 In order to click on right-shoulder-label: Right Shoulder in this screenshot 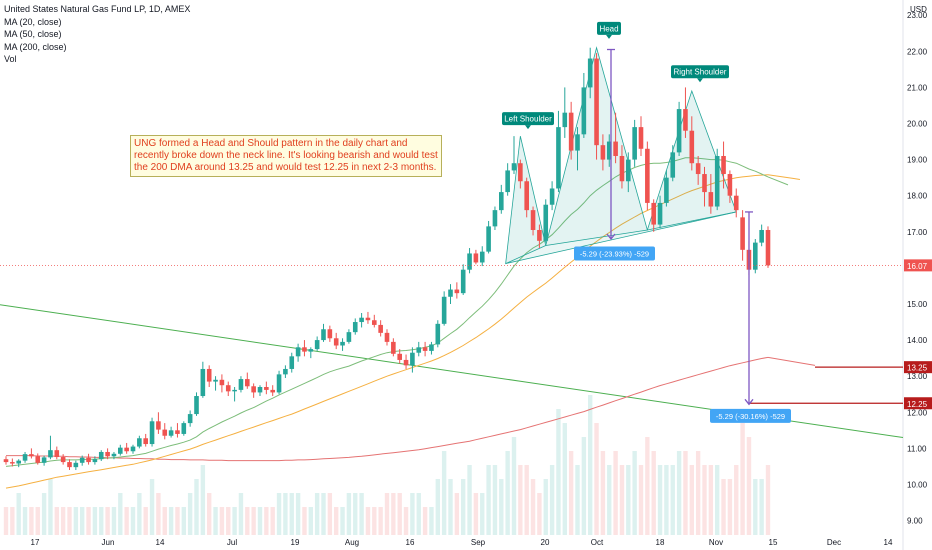, I will do `click(700, 72)`.